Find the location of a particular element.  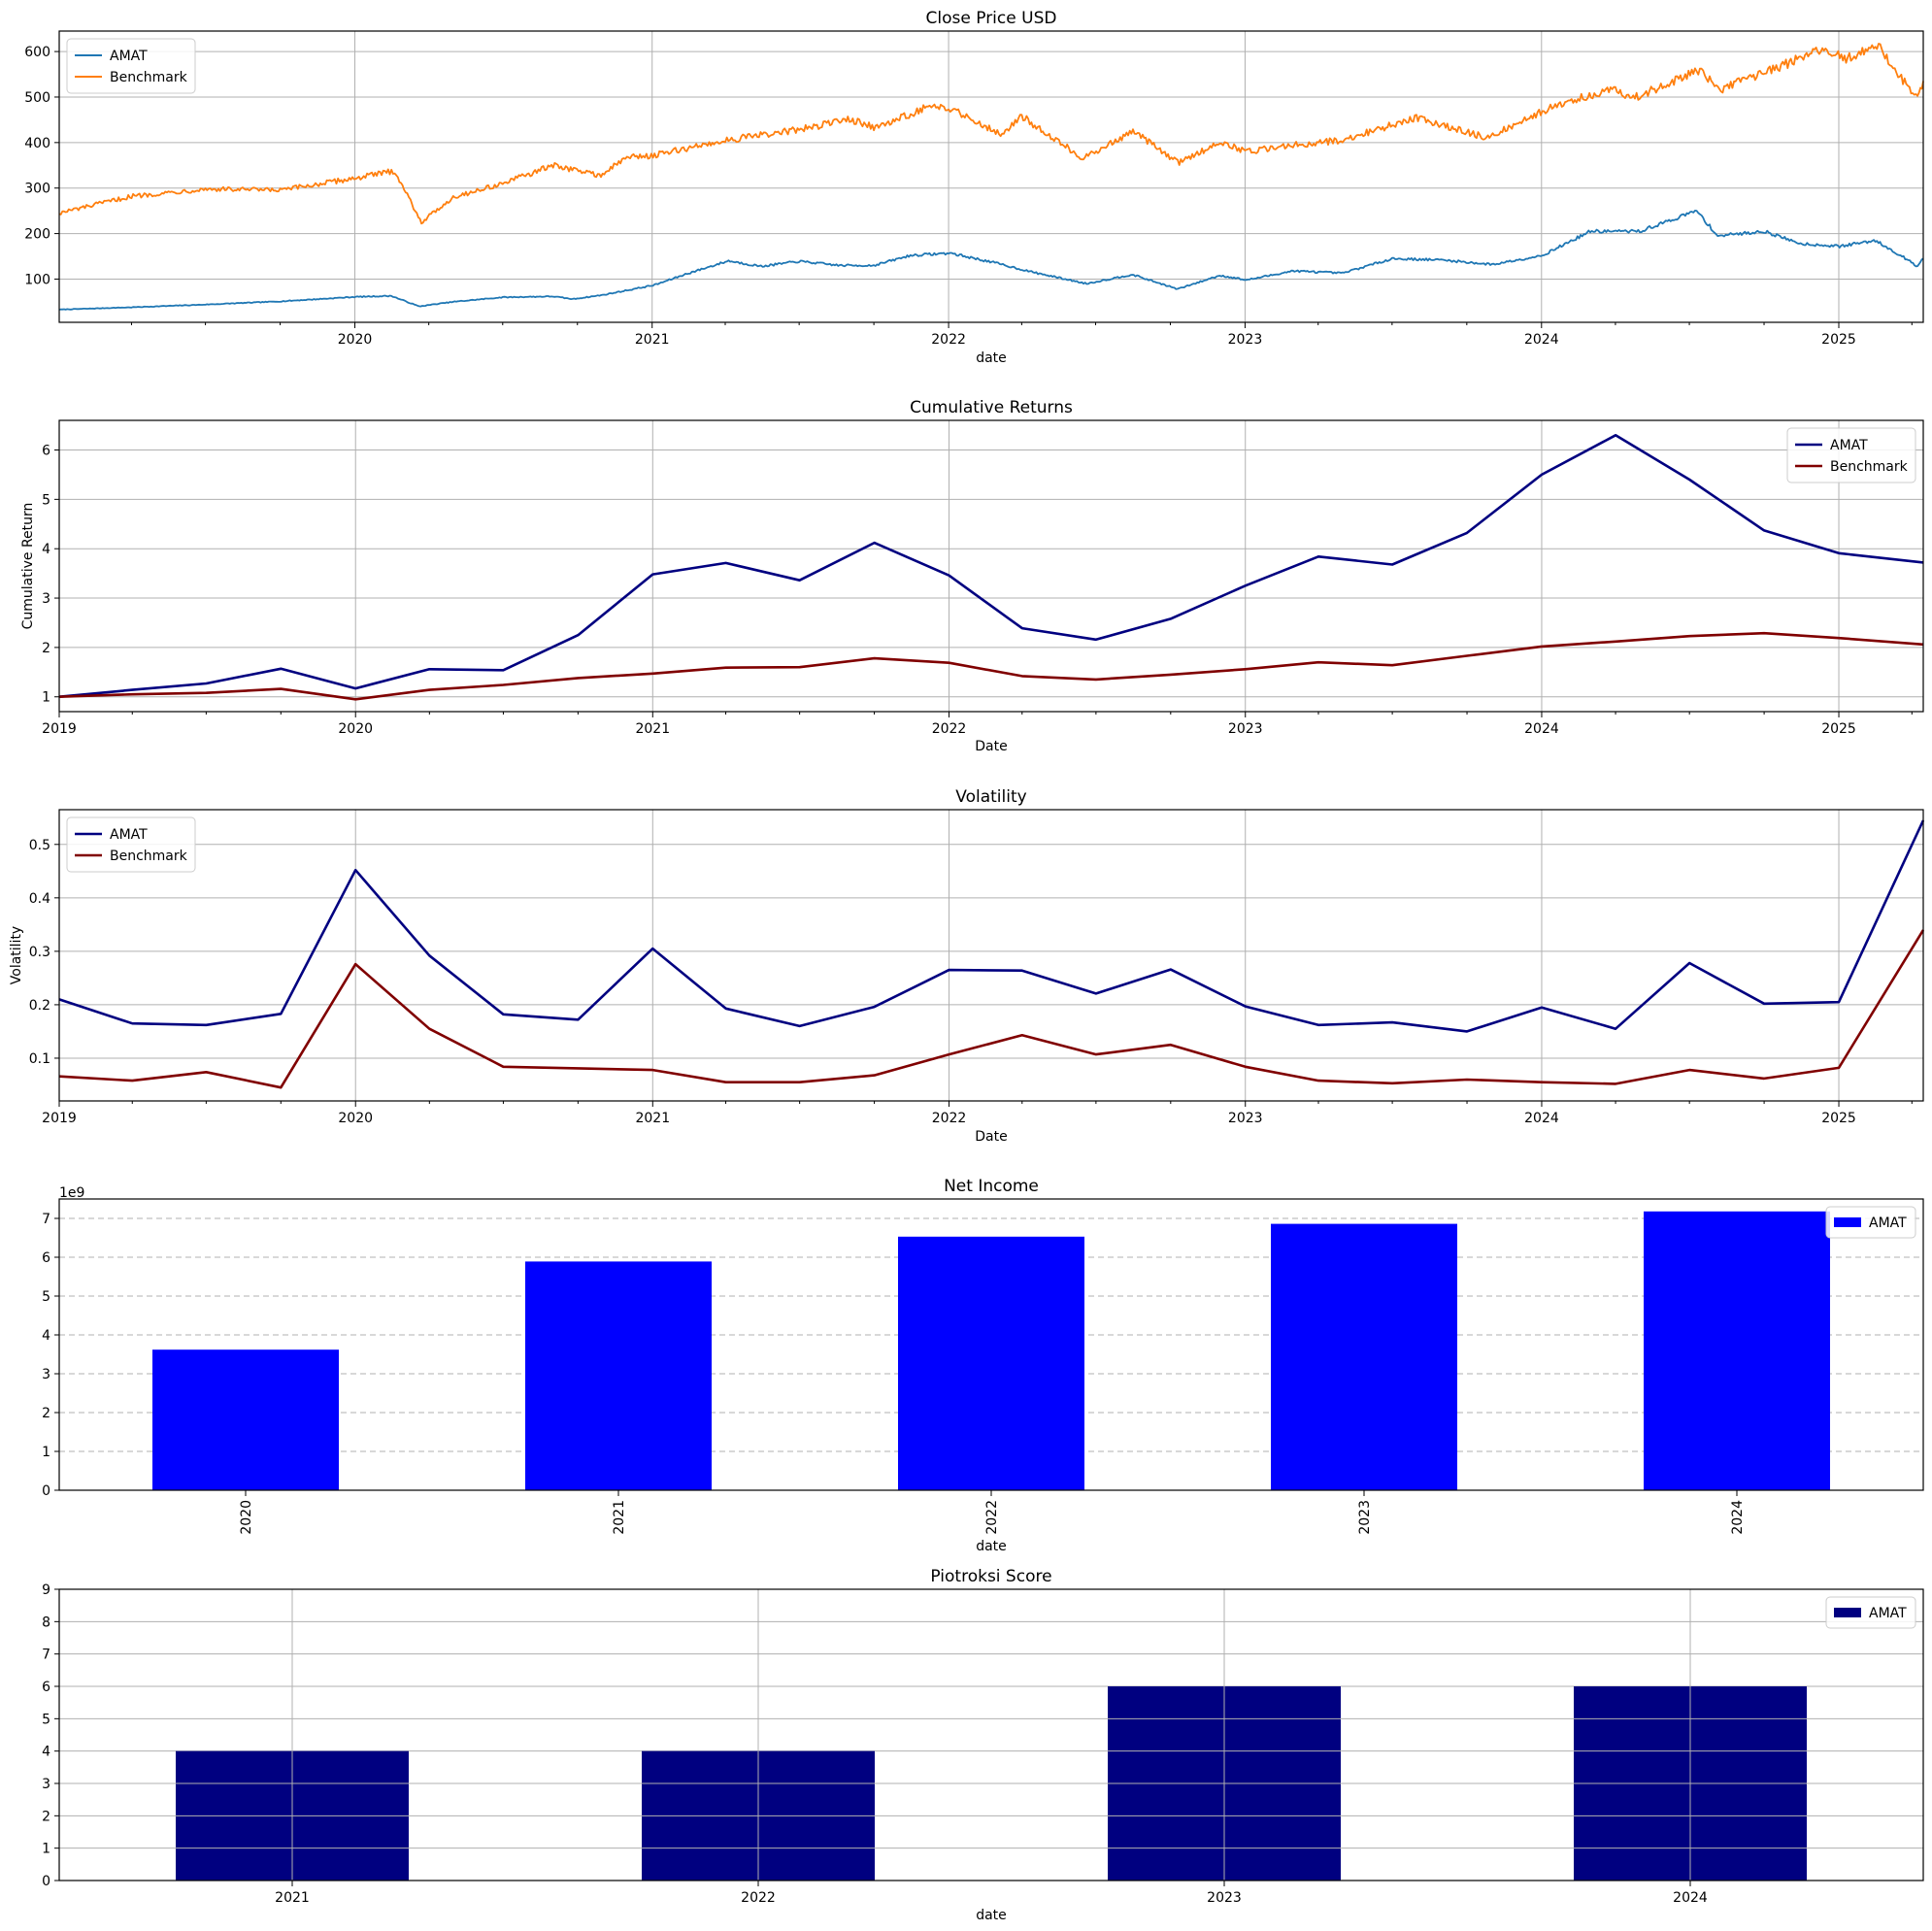

bar-2022 is located at coordinates (991, 1363).